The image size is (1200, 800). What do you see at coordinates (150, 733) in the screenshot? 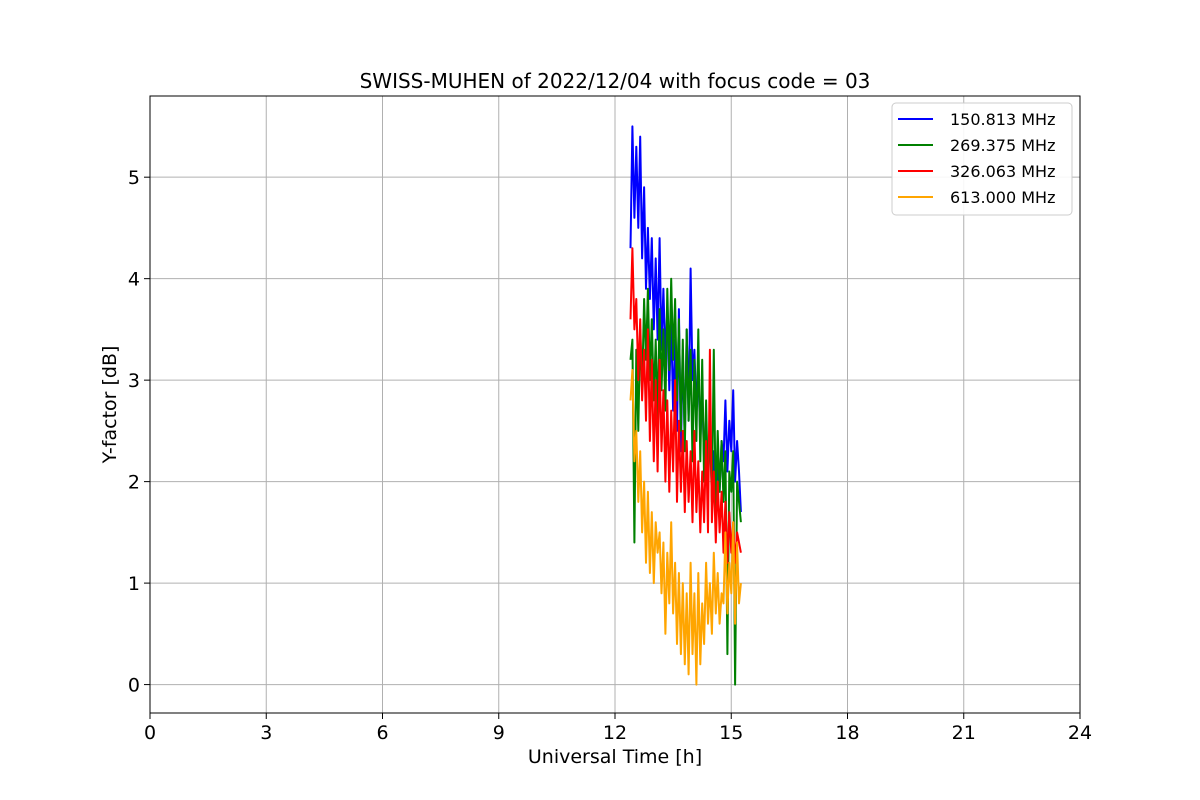
I see `x-tick-label: 0` at bounding box center [150, 733].